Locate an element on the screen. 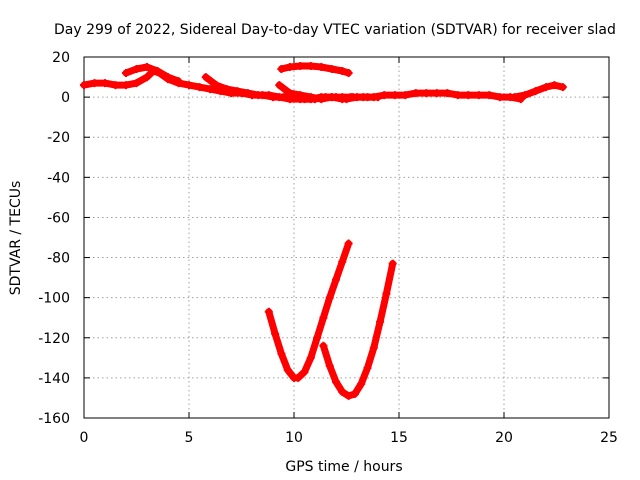 The width and height of the screenshot is (640, 480). x-tick-label: 10 is located at coordinates (294, 438).